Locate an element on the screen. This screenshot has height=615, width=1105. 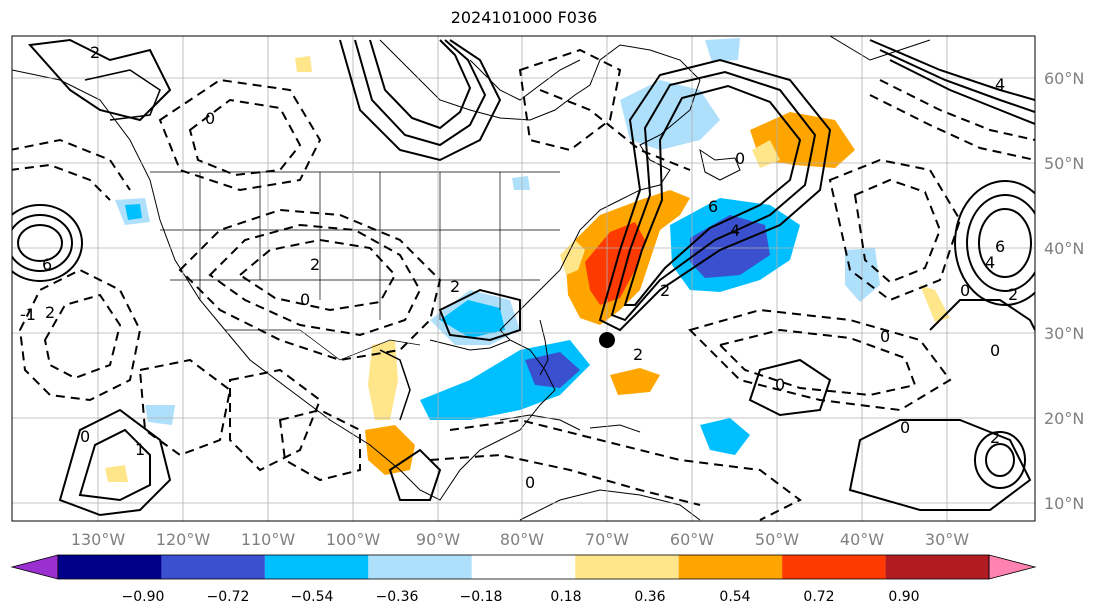
contour-label: 1 is located at coordinates (140, 449).